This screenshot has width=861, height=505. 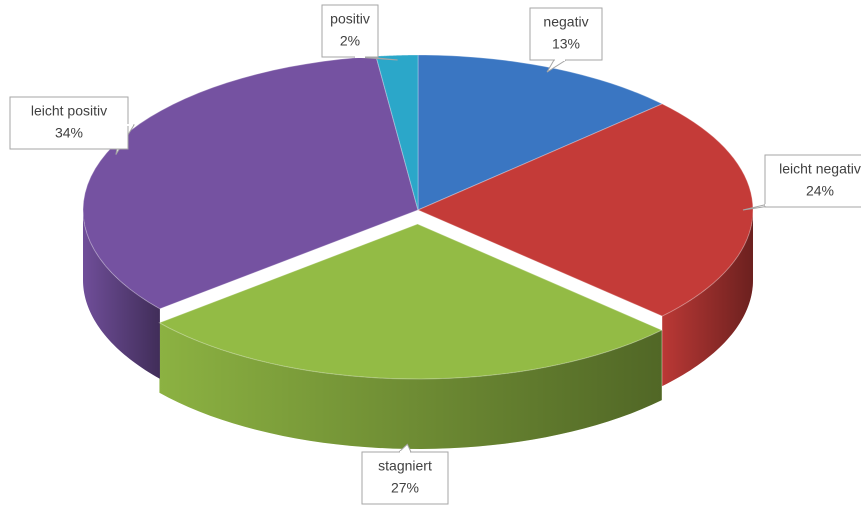 I want to click on value-label: 34%, so click(x=69, y=133).